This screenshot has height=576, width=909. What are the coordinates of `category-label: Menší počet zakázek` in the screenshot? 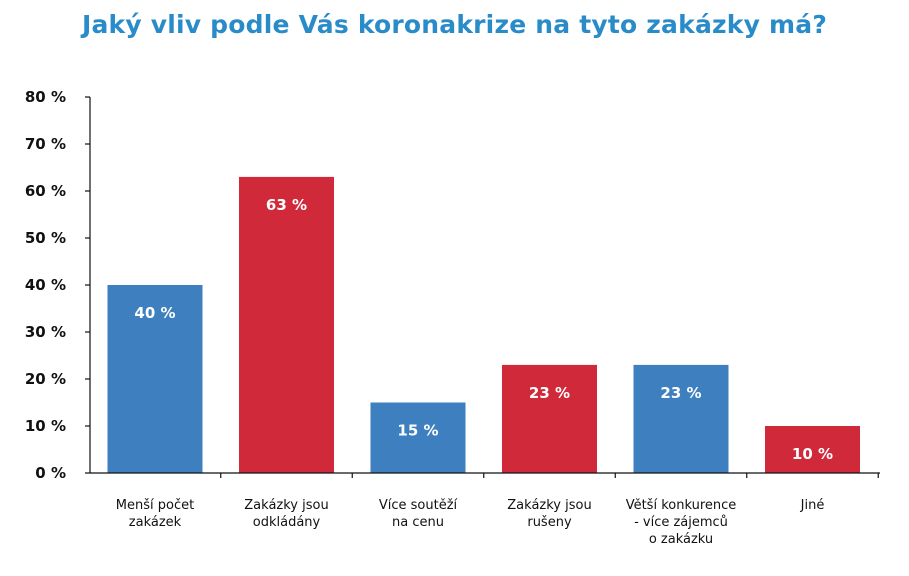 It's located at (155, 514).